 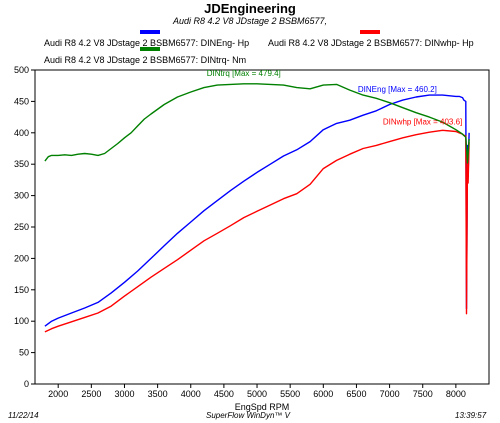 I want to click on annotation-dintrq-max: DINtrq [Max = 479.4], so click(x=244, y=73).